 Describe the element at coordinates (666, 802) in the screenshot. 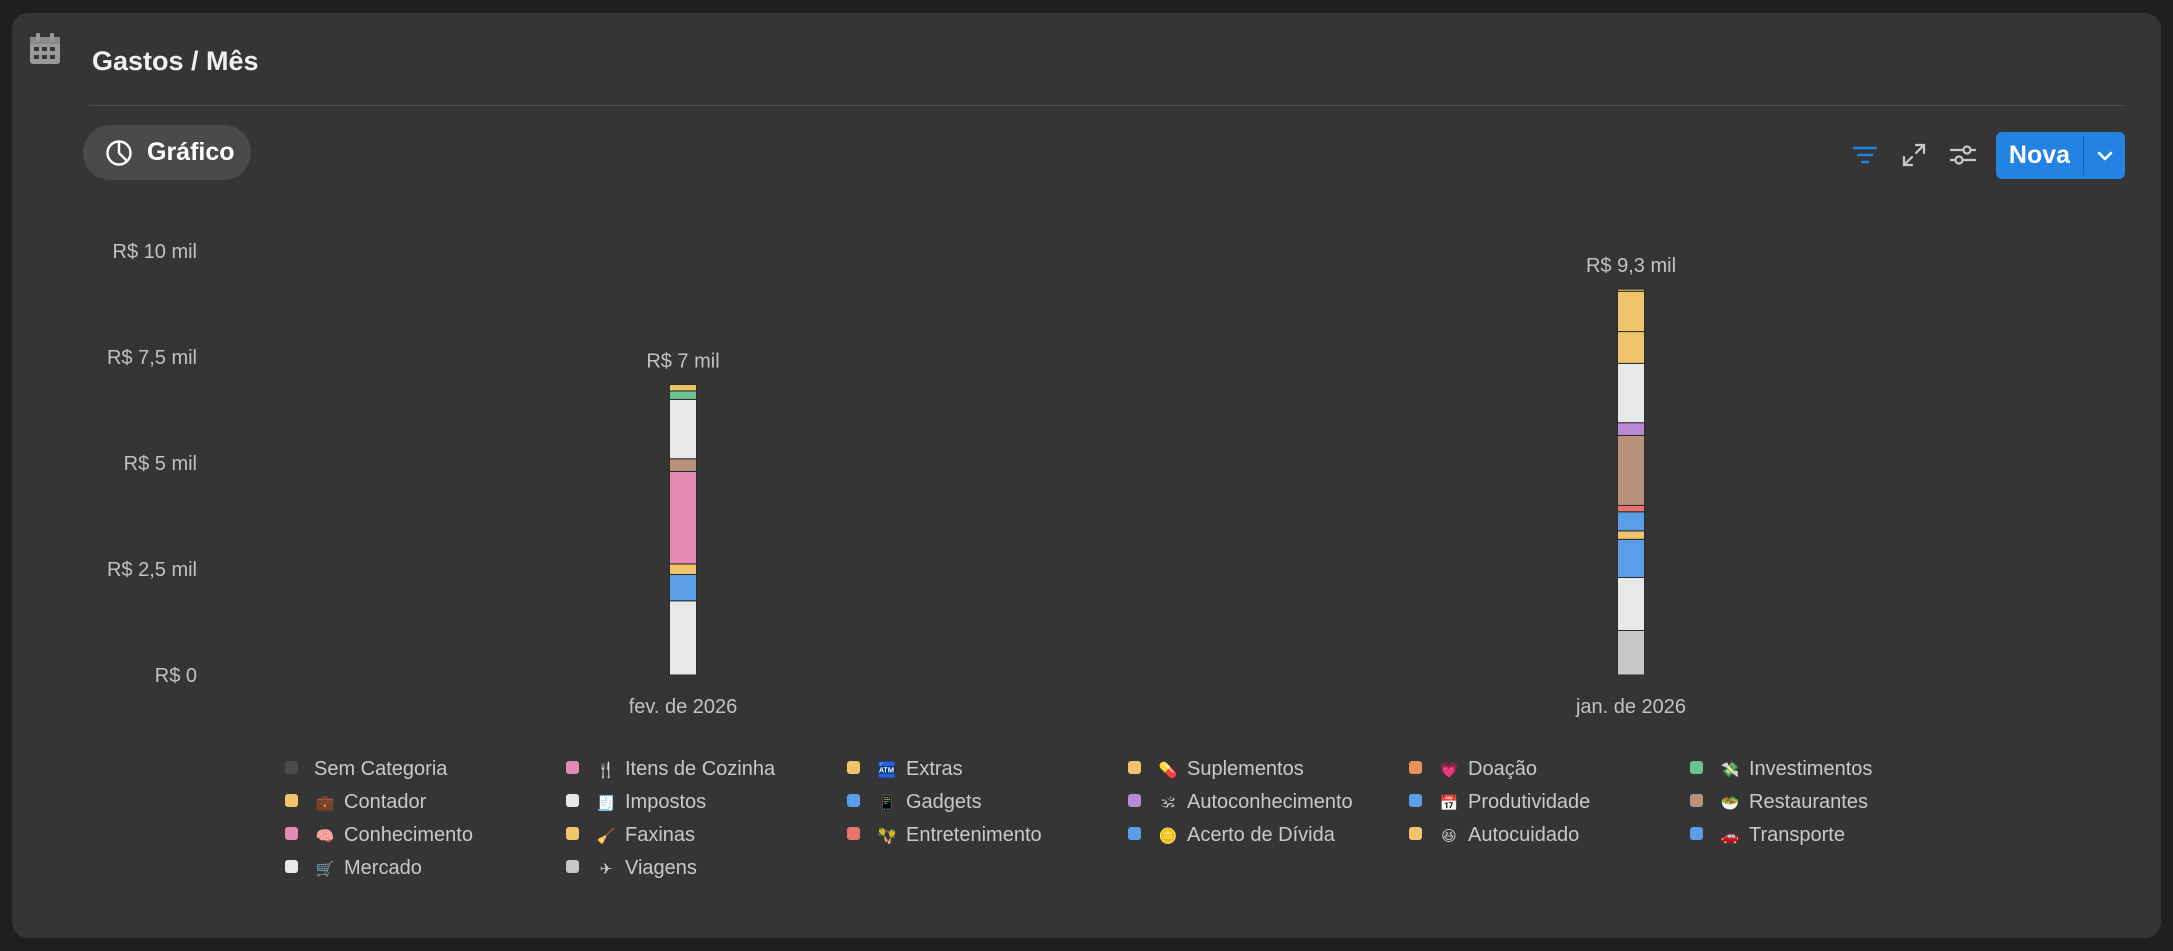

I see `legend-label: Impostos` at that location.